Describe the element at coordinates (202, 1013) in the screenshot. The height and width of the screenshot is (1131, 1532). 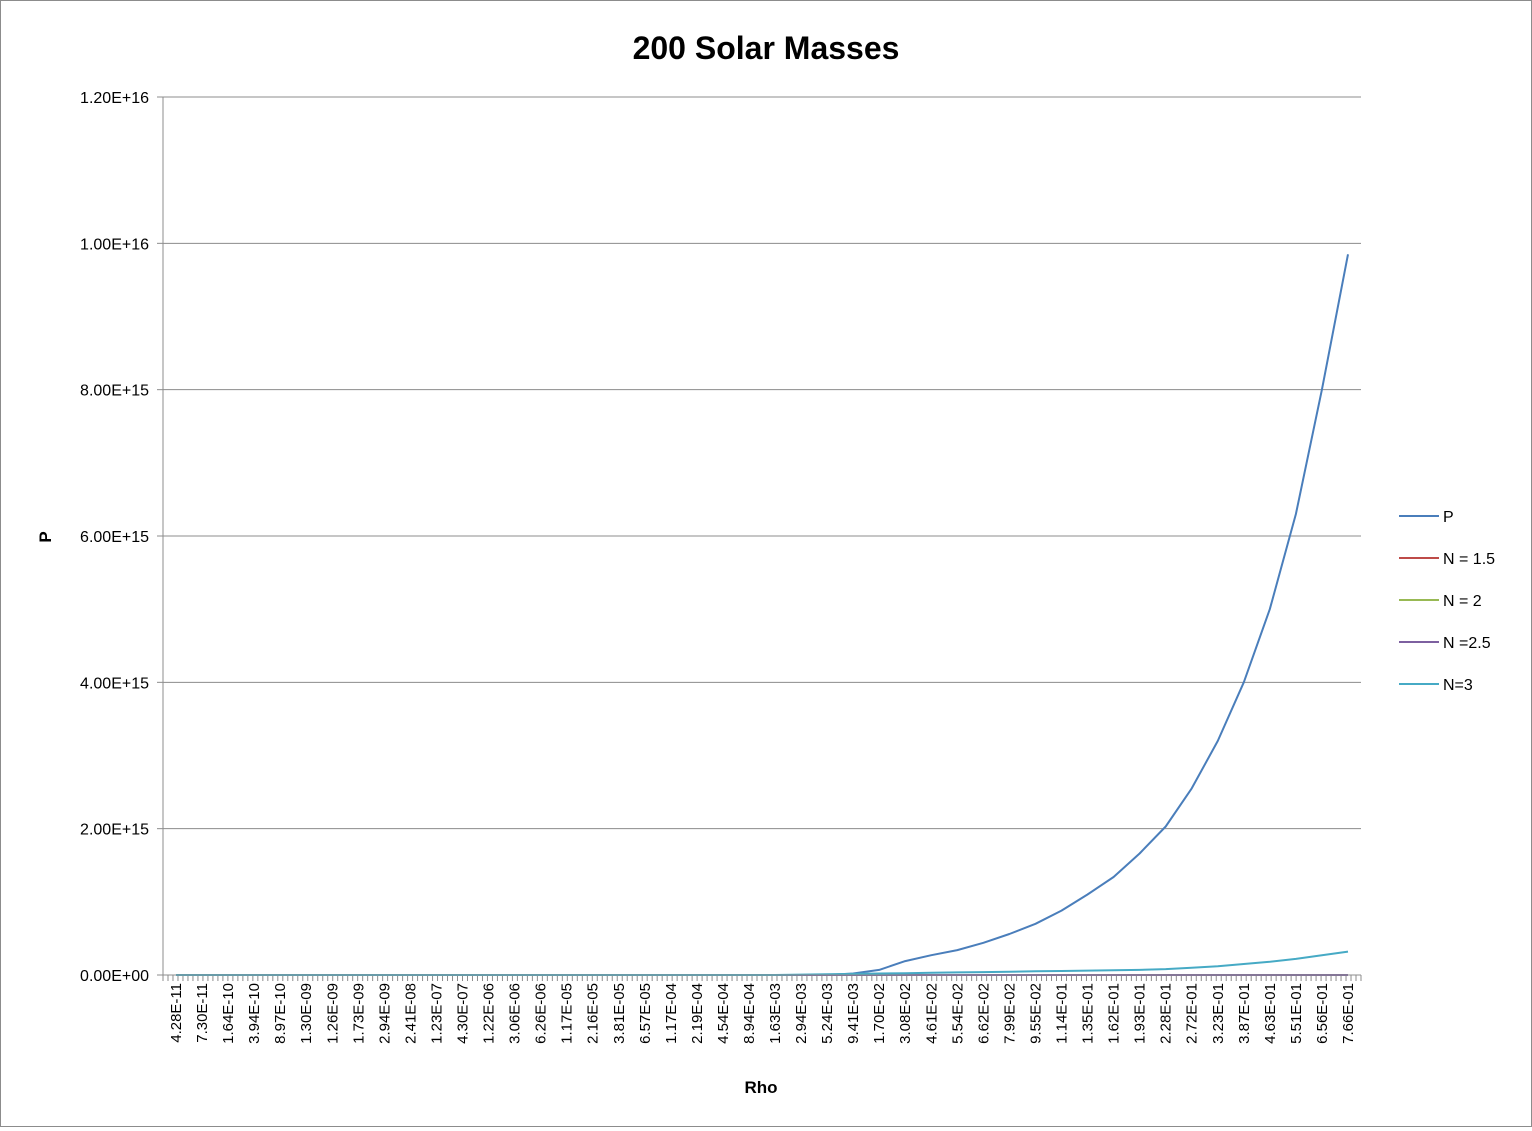
I see `x-tick-label: 7.30E-11` at that location.